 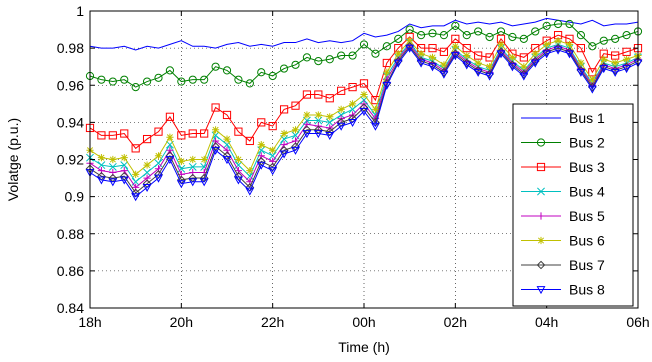 I want to click on y-tick-label: 0.92, so click(x=70, y=160).